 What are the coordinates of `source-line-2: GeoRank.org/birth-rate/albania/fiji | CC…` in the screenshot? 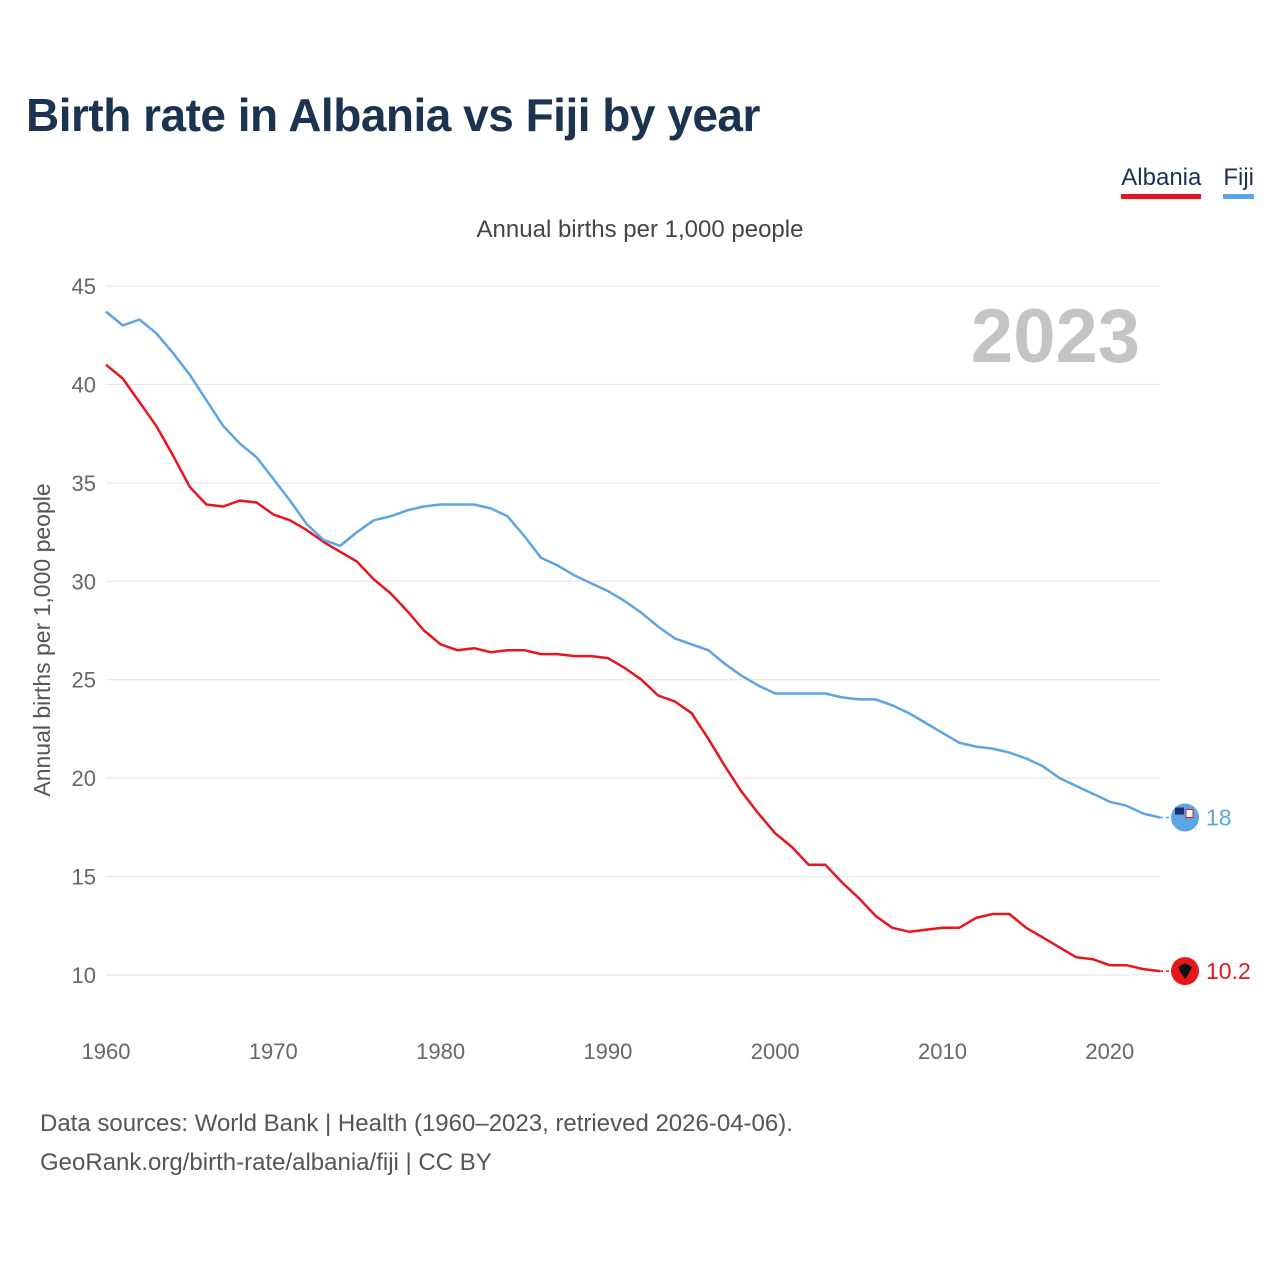 It's located at (266, 1162).